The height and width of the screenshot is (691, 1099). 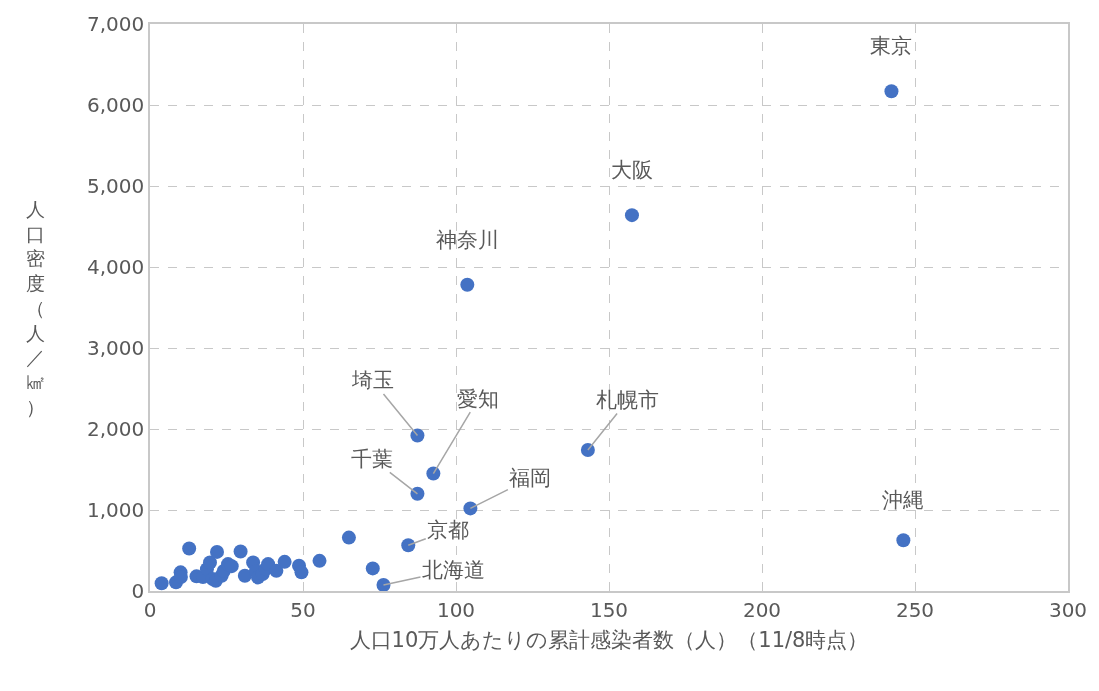 What do you see at coordinates (115, 429) in the screenshot?
I see `y-tick-label: 2,000` at bounding box center [115, 429].